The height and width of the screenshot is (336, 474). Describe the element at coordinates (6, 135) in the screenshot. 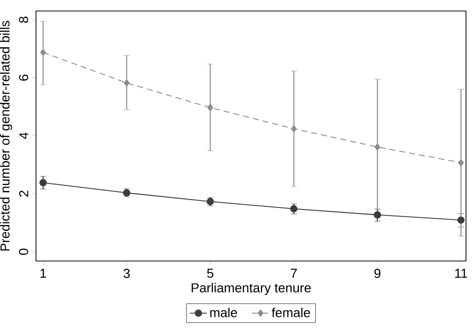

I see `y-axis-title: Predicted number of gender-related bills` at that location.